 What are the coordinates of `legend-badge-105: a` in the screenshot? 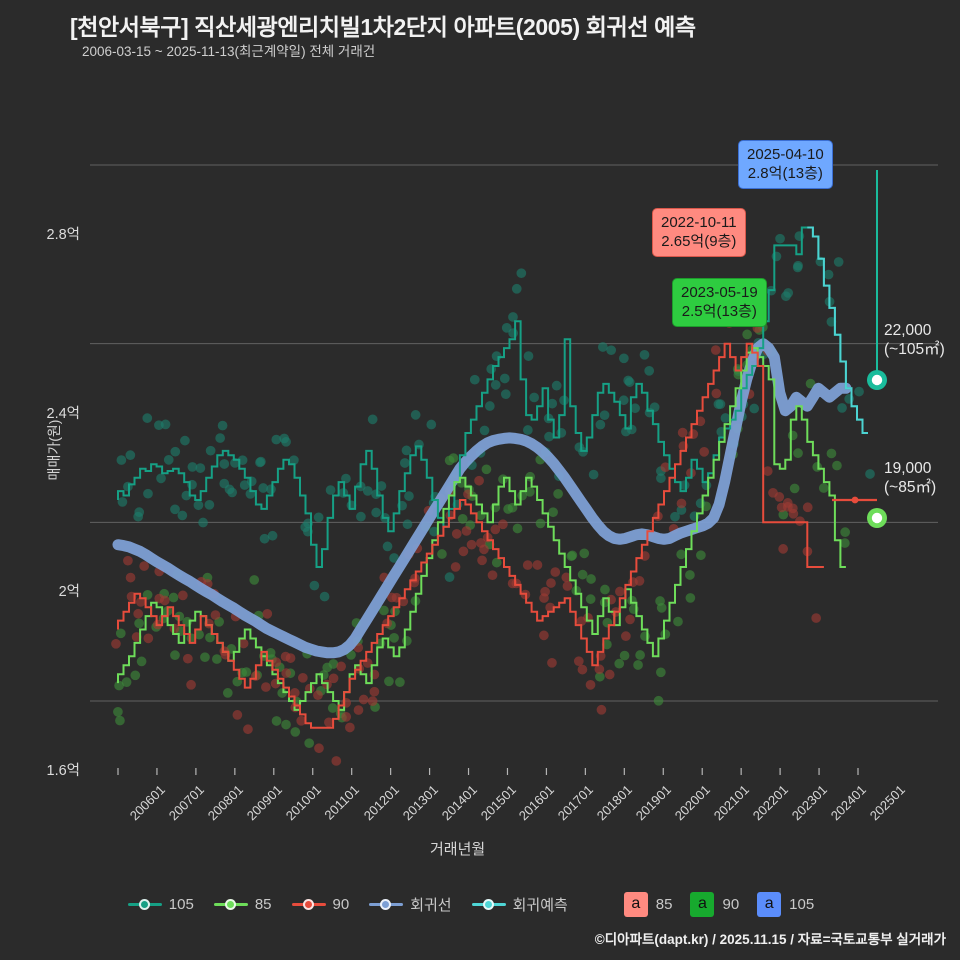 It's located at (769, 904).